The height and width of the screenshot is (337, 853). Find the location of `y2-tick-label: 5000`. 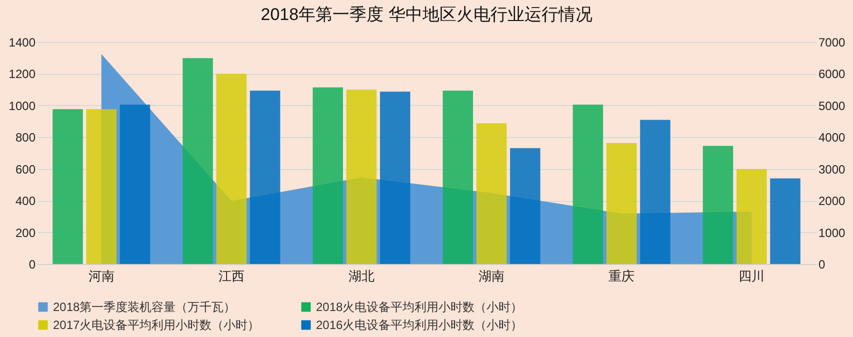

y2-tick-label: 5000 is located at coordinates (832, 105).